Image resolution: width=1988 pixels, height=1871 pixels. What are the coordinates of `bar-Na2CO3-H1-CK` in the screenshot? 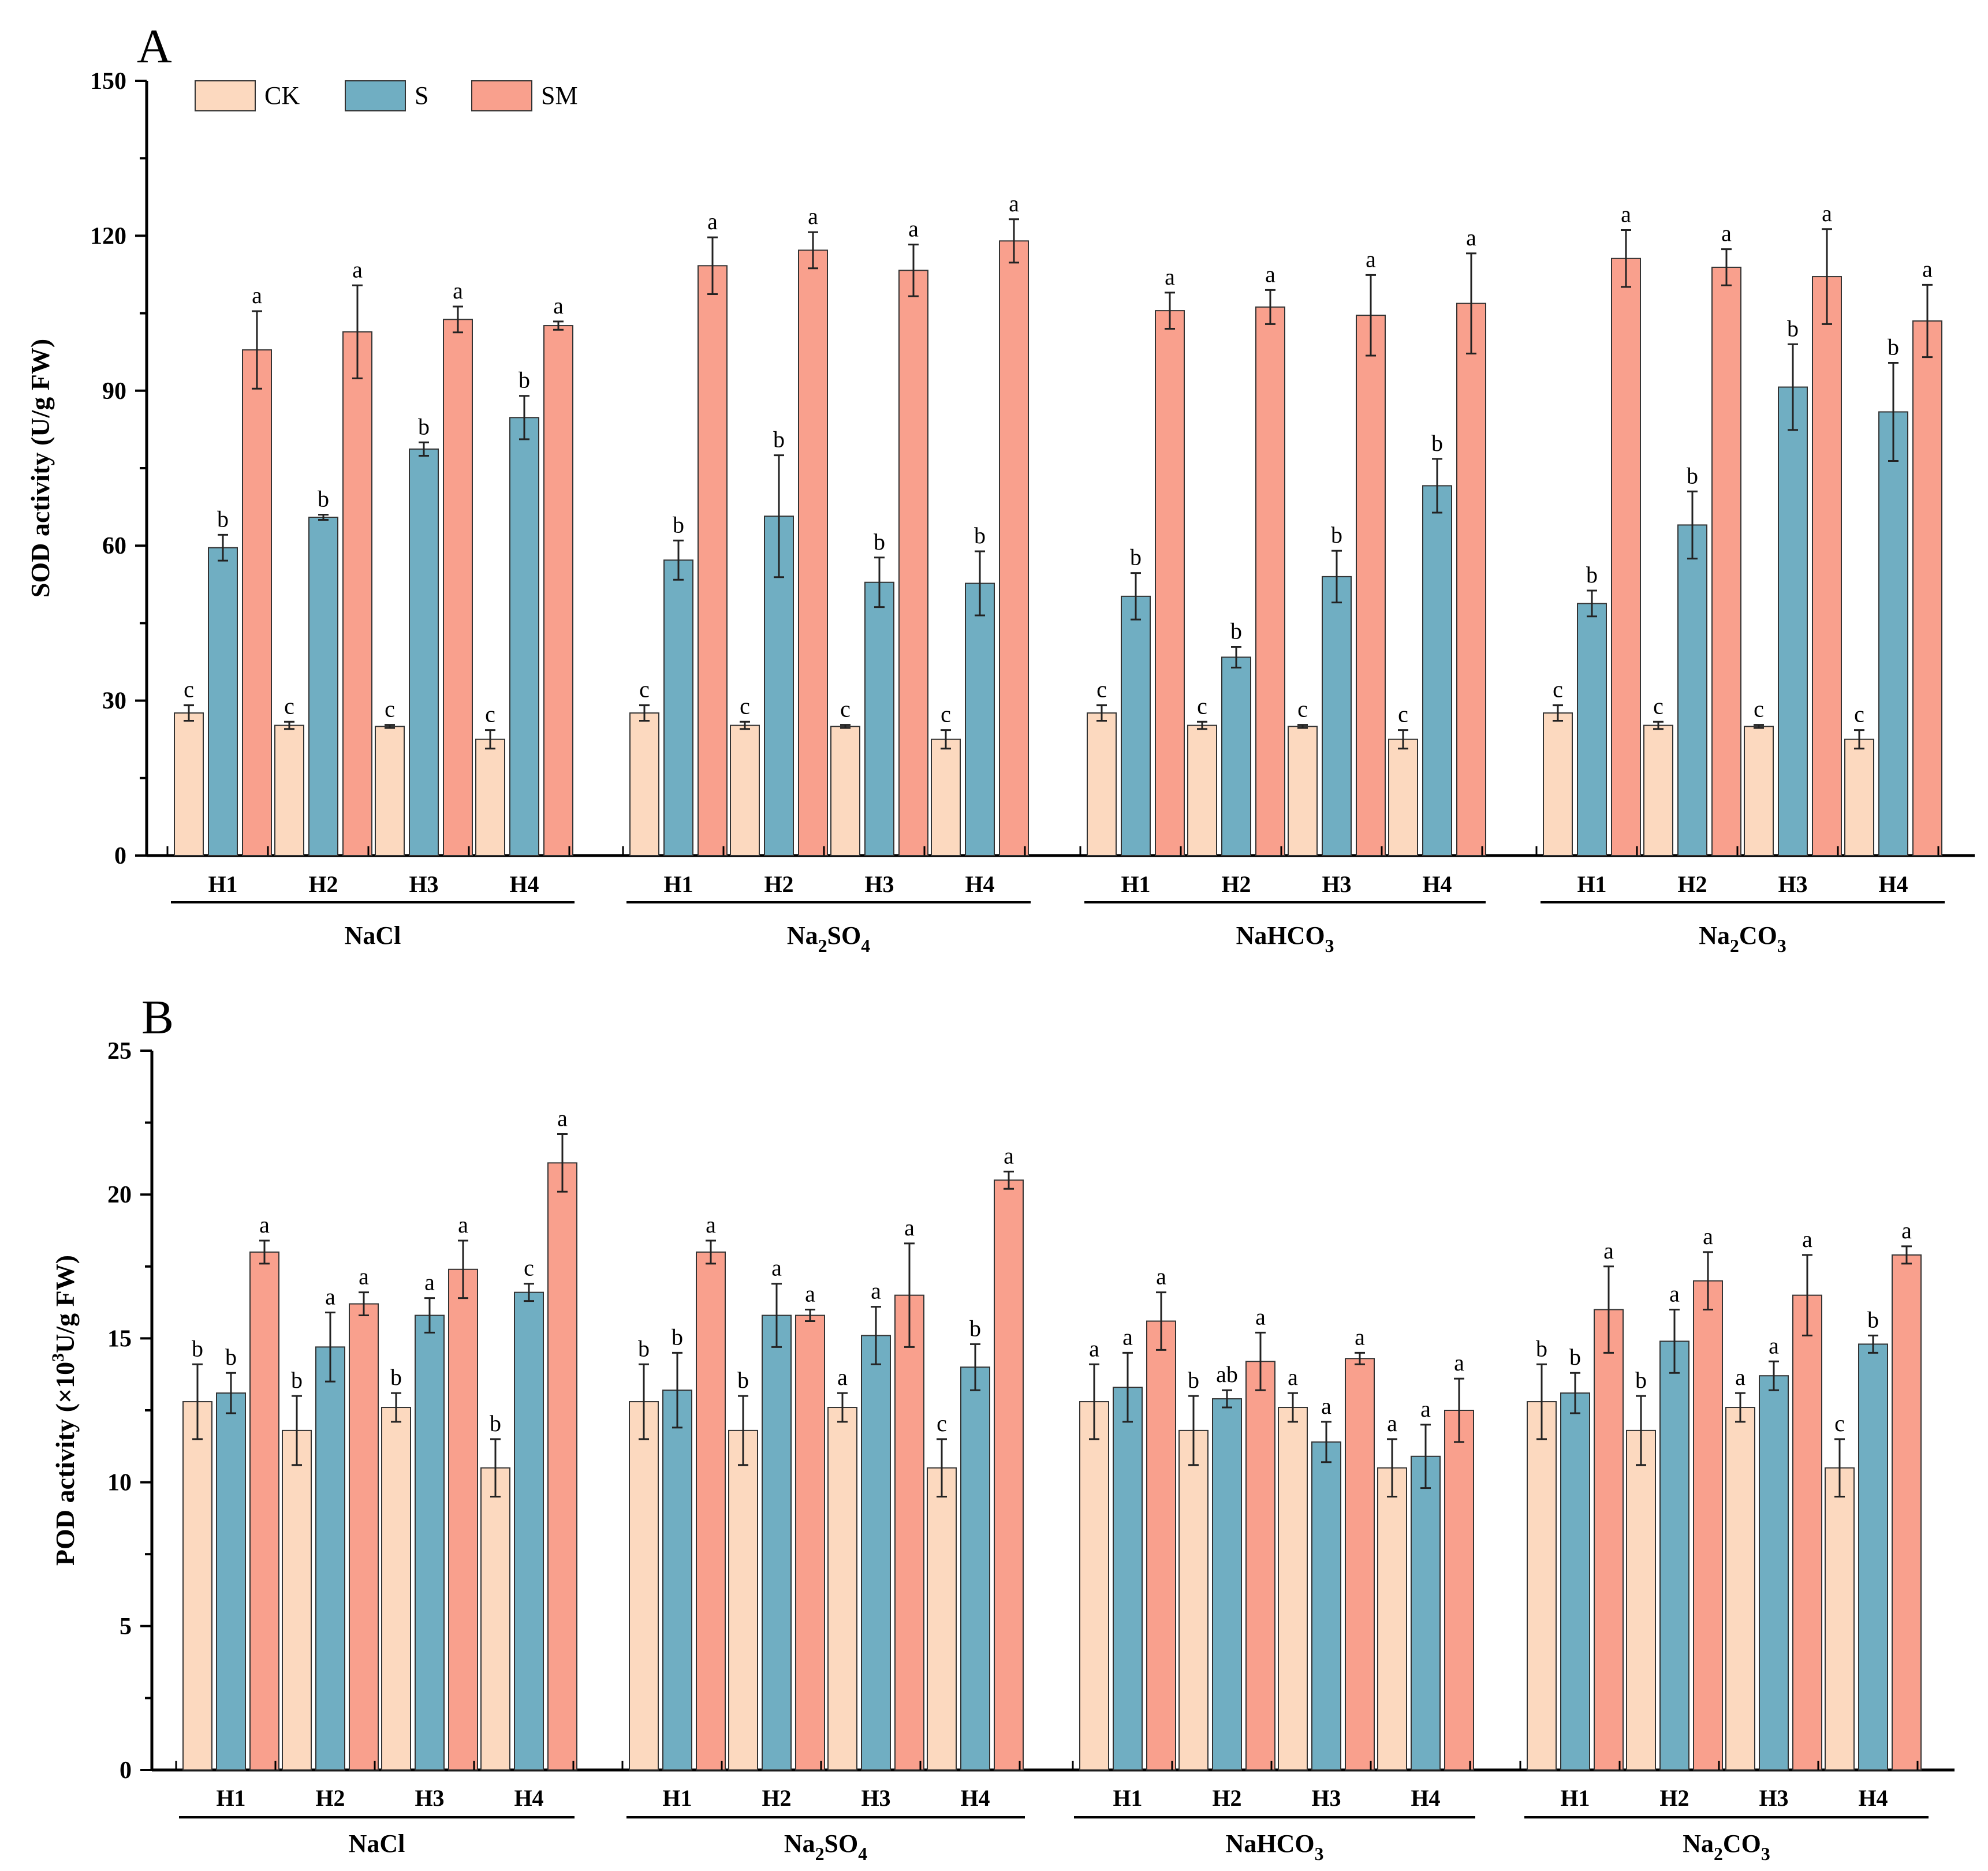 It's located at (1542, 1586).